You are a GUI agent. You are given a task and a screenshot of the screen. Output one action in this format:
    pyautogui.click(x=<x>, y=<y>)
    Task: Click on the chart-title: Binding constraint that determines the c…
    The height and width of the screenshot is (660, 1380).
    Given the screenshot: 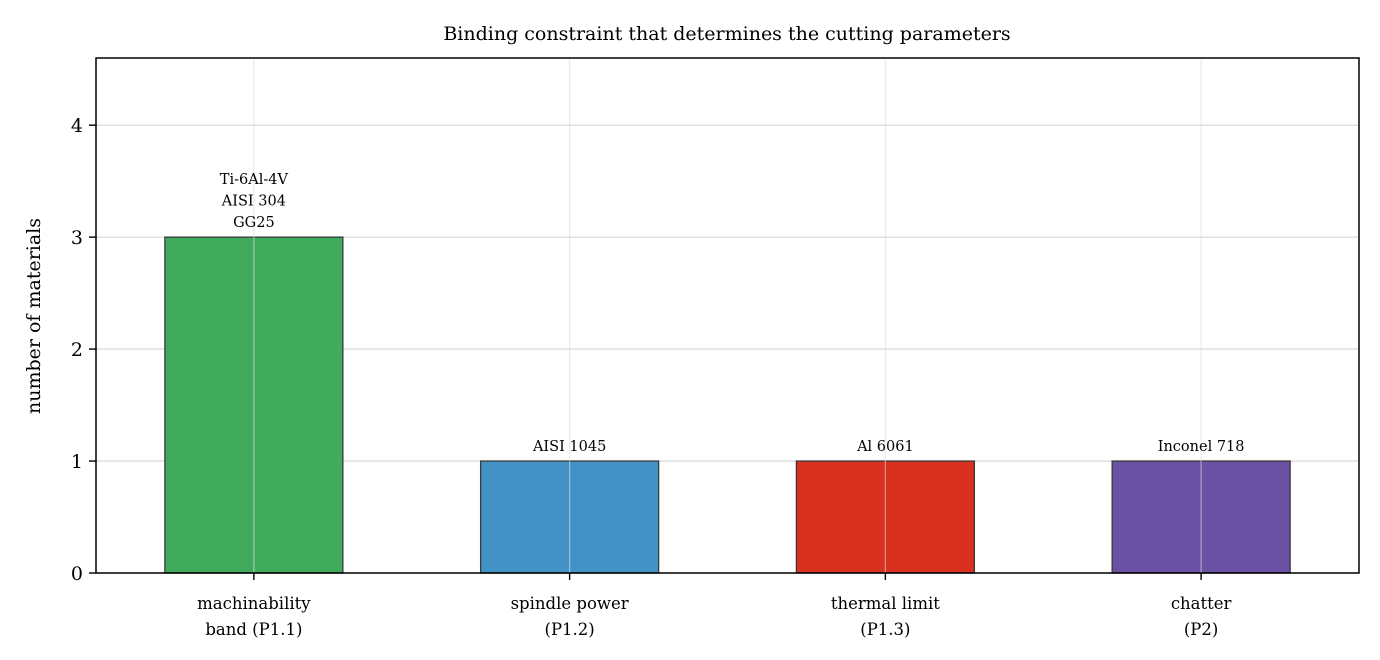 What is the action you would take?
    pyautogui.click(x=726, y=34)
    